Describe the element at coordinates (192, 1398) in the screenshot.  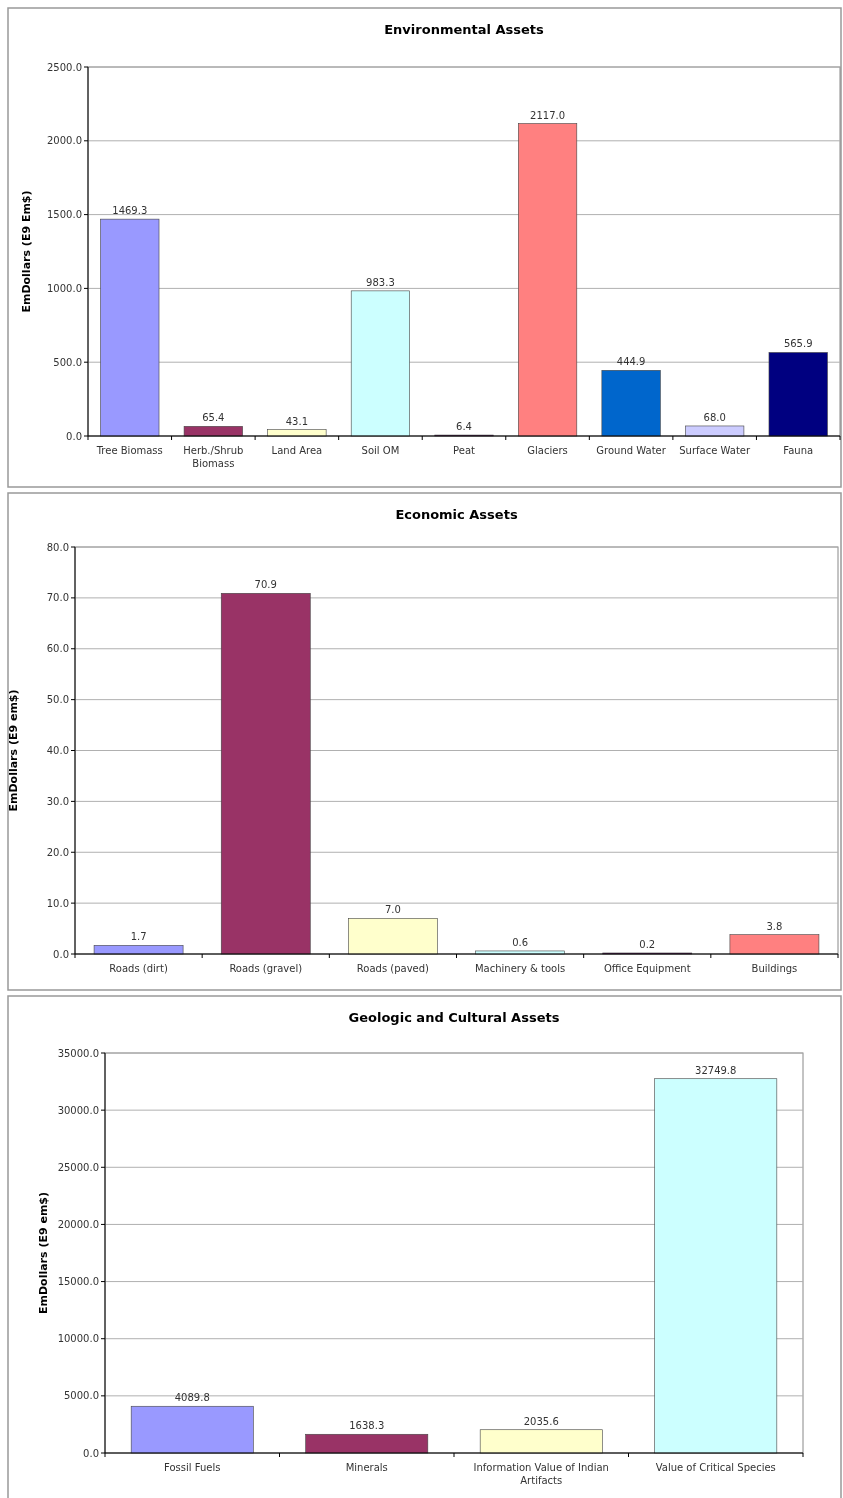
I see `data-label: 4089.8` at that location.